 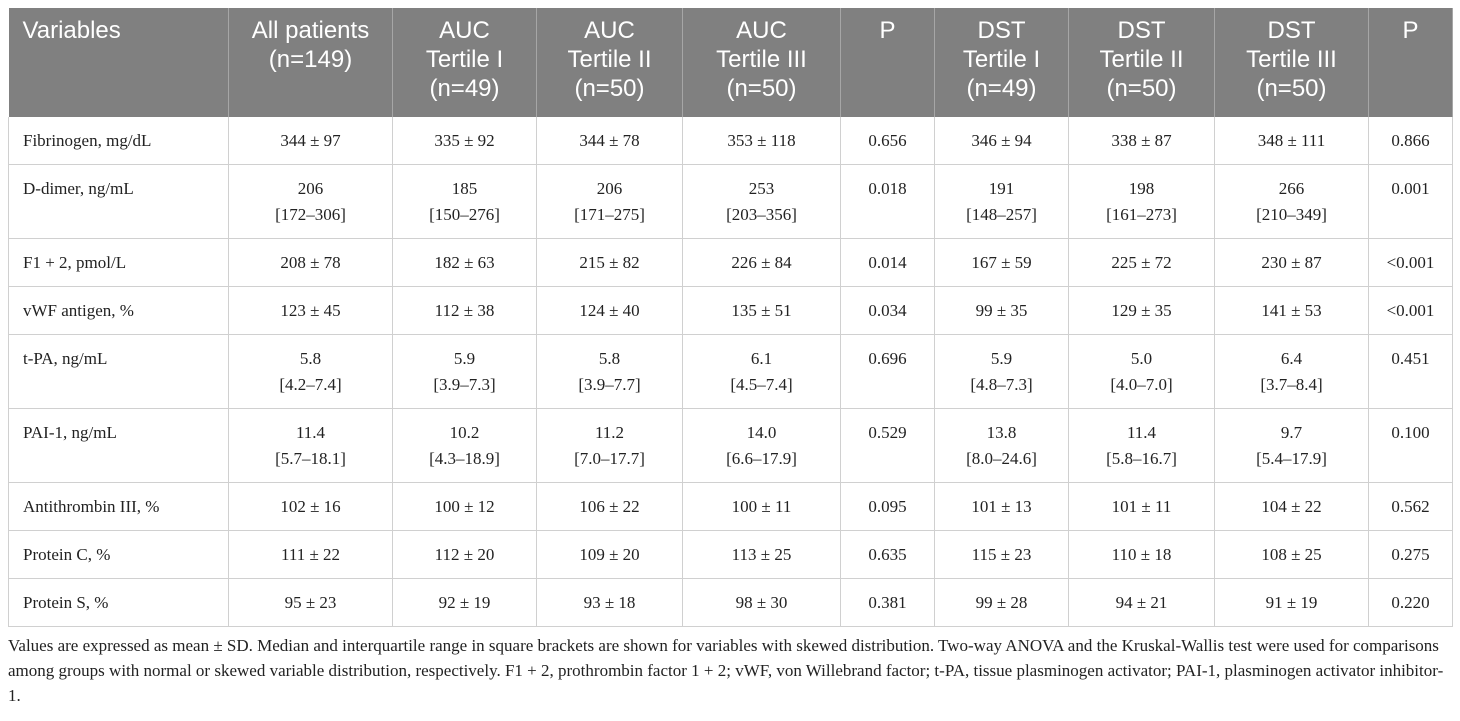 What do you see at coordinates (310, 384) in the screenshot?
I see `cell-line: [4.2–7.4]` at bounding box center [310, 384].